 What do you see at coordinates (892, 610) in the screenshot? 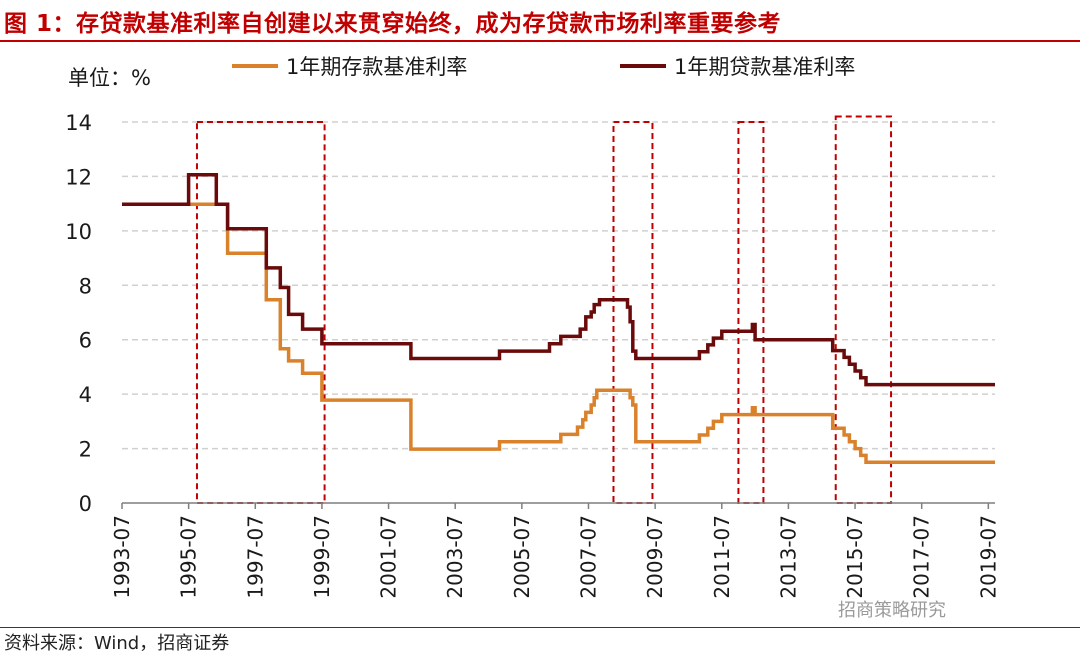
I see `watermark: 招商策略研究` at bounding box center [892, 610].